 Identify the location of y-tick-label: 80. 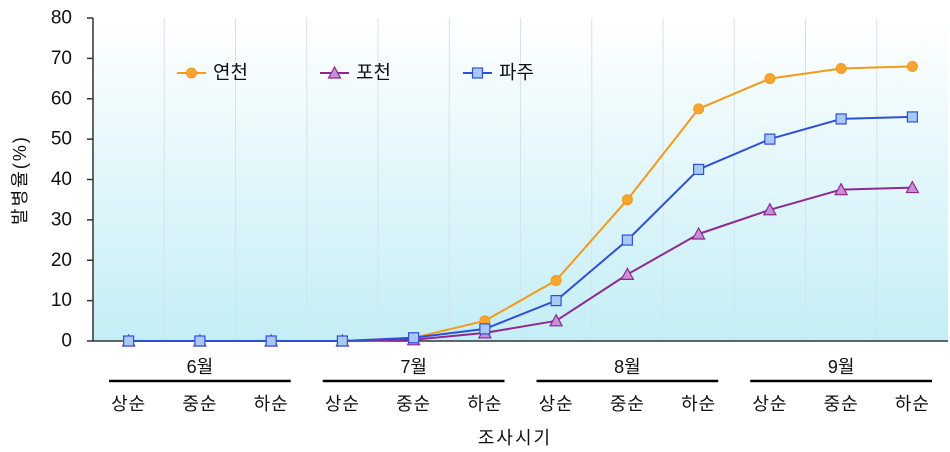
(61, 18).